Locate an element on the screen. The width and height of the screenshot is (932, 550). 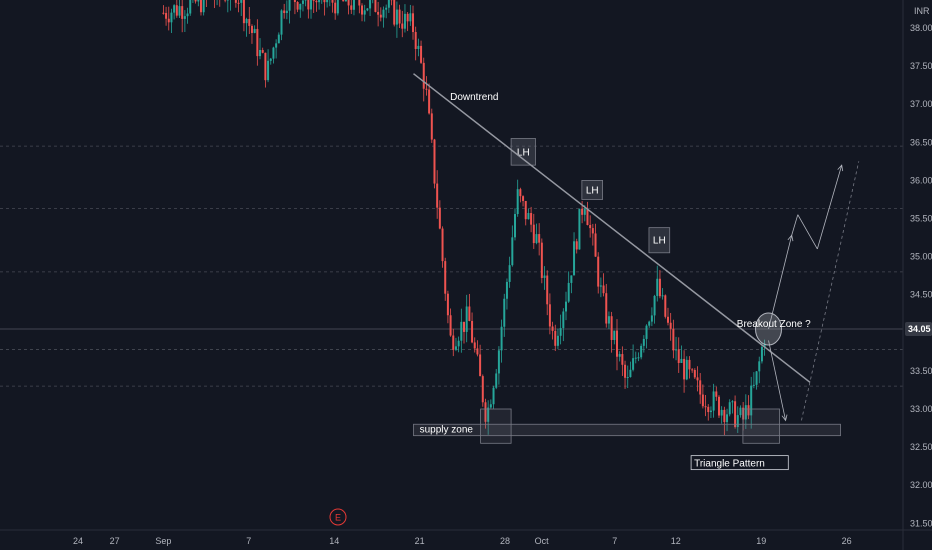
price-tick-label: 35.00 is located at coordinates (921, 257).